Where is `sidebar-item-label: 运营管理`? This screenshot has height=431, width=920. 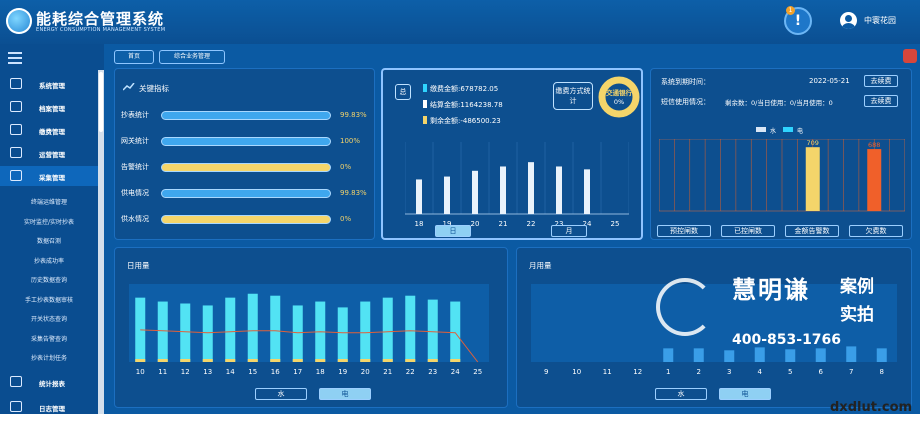 sidebar-item-label: 运营管理 is located at coordinates (52, 155).